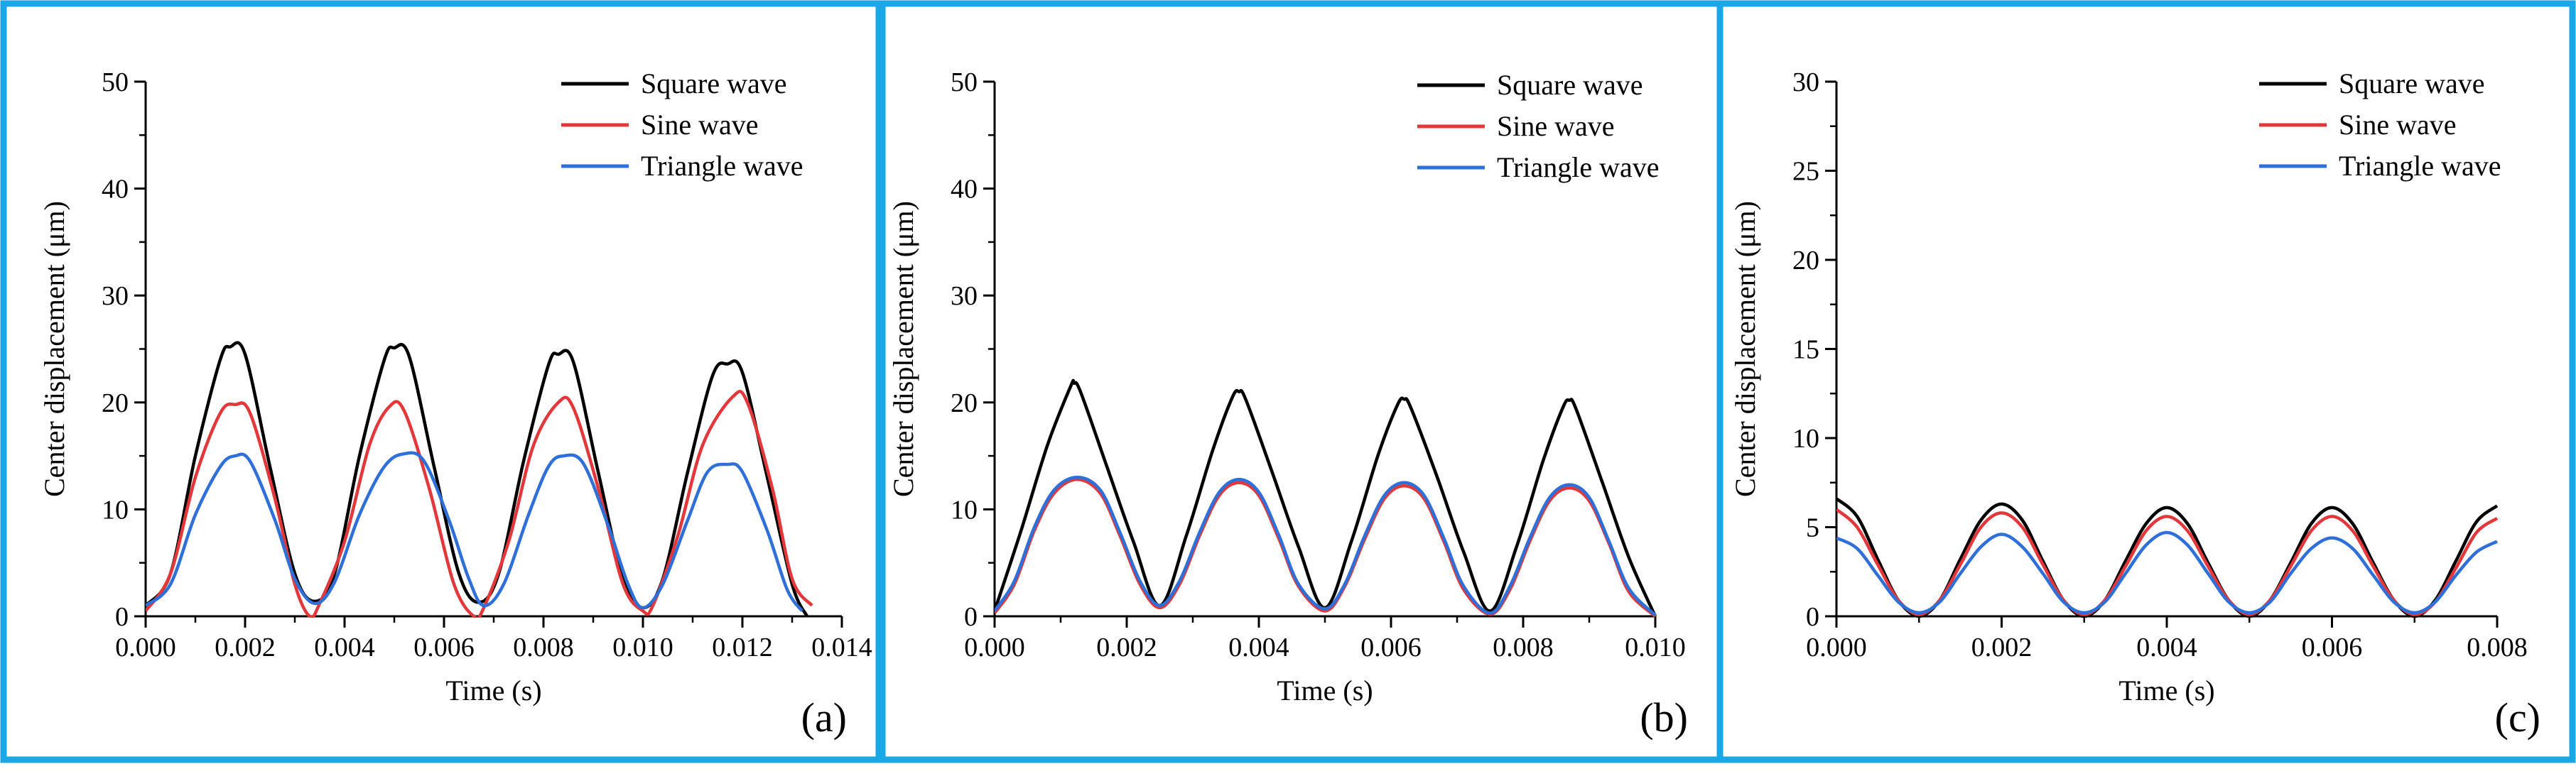 Image resolution: width=2576 pixels, height=781 pixels. What do you see at coordinates (2517, 717) in the screenshot?
I see `panel-label: (c)` at bounding box center [2517, 717].